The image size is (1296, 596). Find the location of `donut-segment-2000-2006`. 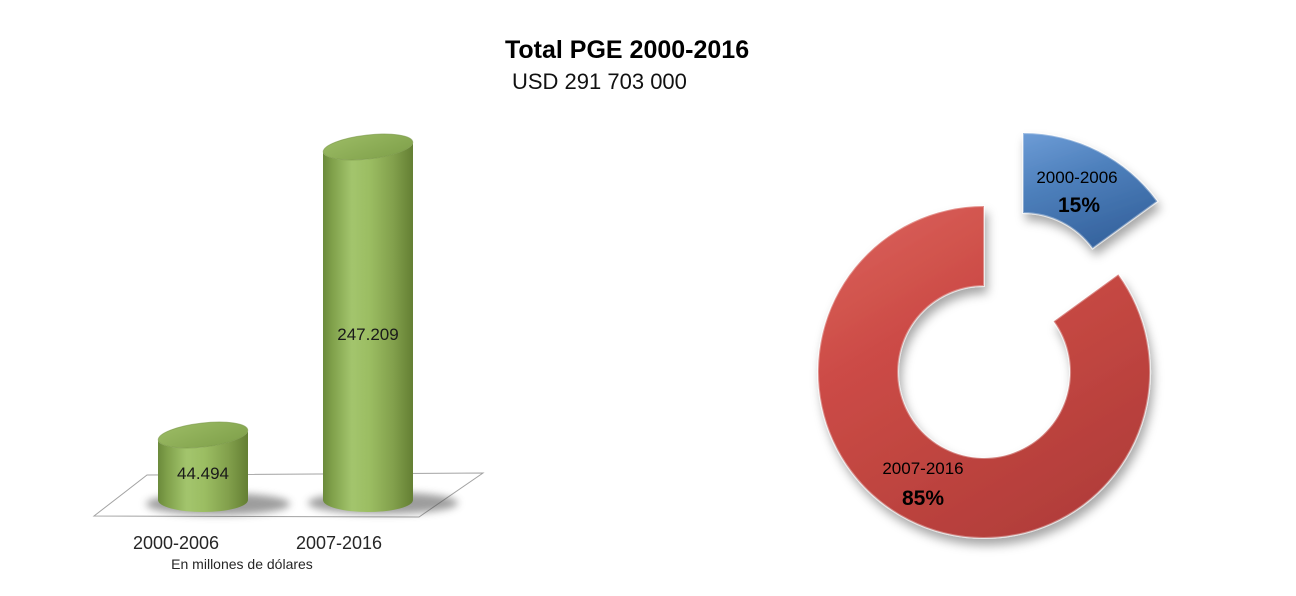

donut-segment-2000-2006 is located at coordinates (1090, 190).